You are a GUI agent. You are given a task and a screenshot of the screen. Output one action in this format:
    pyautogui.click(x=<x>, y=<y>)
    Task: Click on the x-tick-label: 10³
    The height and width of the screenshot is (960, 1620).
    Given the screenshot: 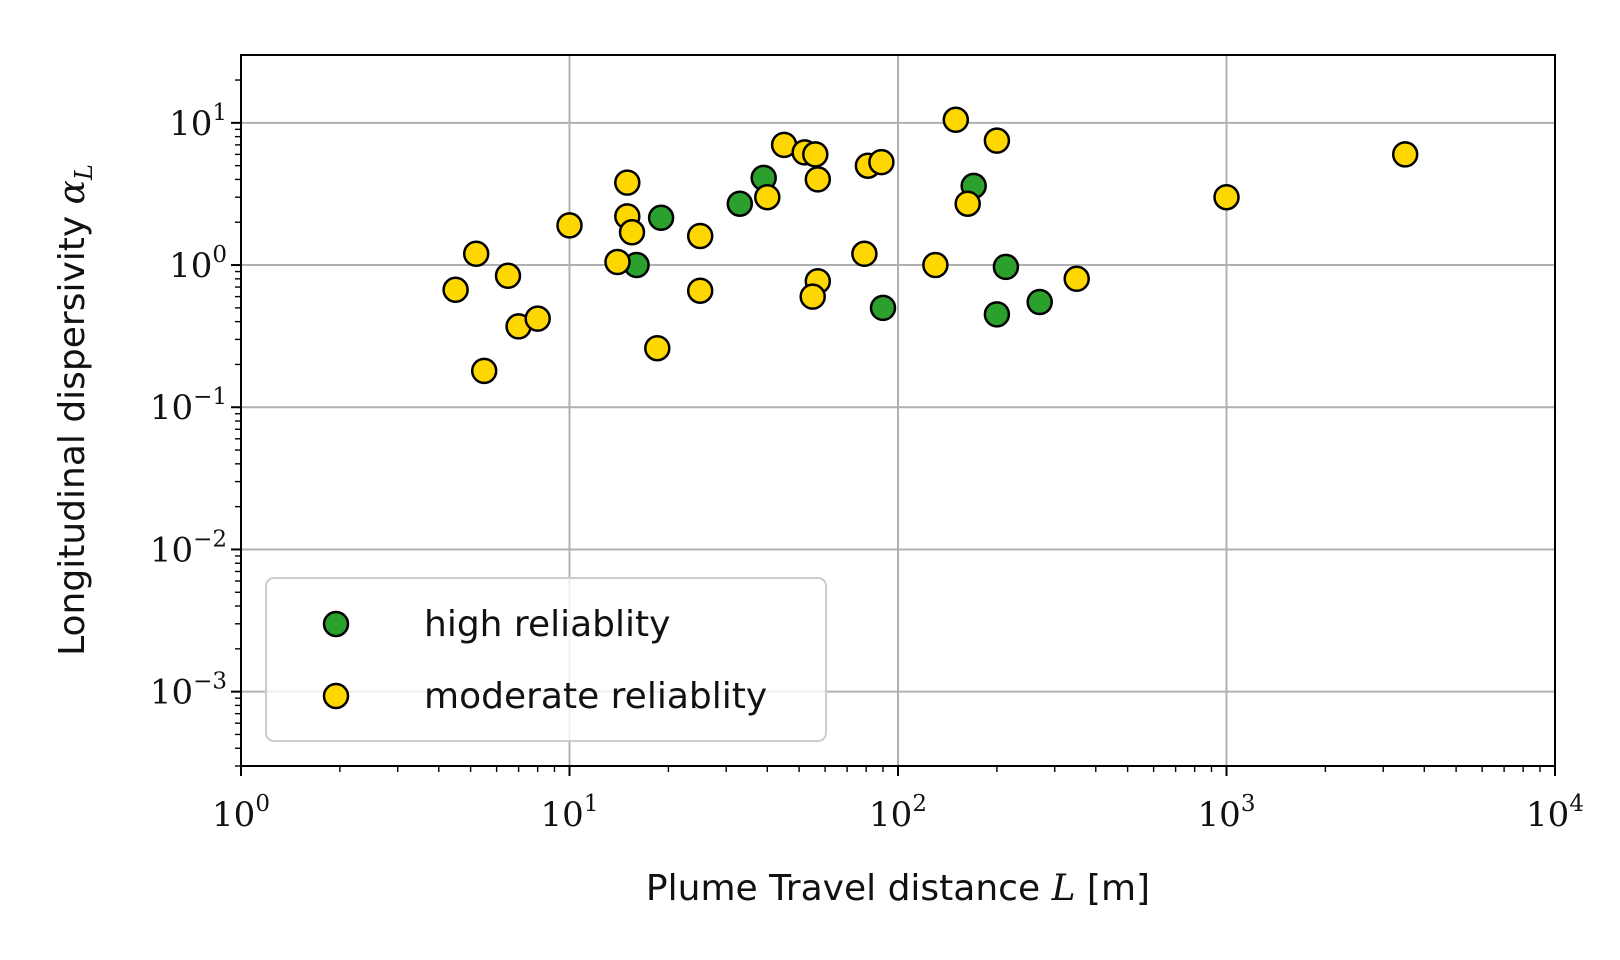 What is the action you would take?
    pyautogui.click(x=1227, y=813)
    